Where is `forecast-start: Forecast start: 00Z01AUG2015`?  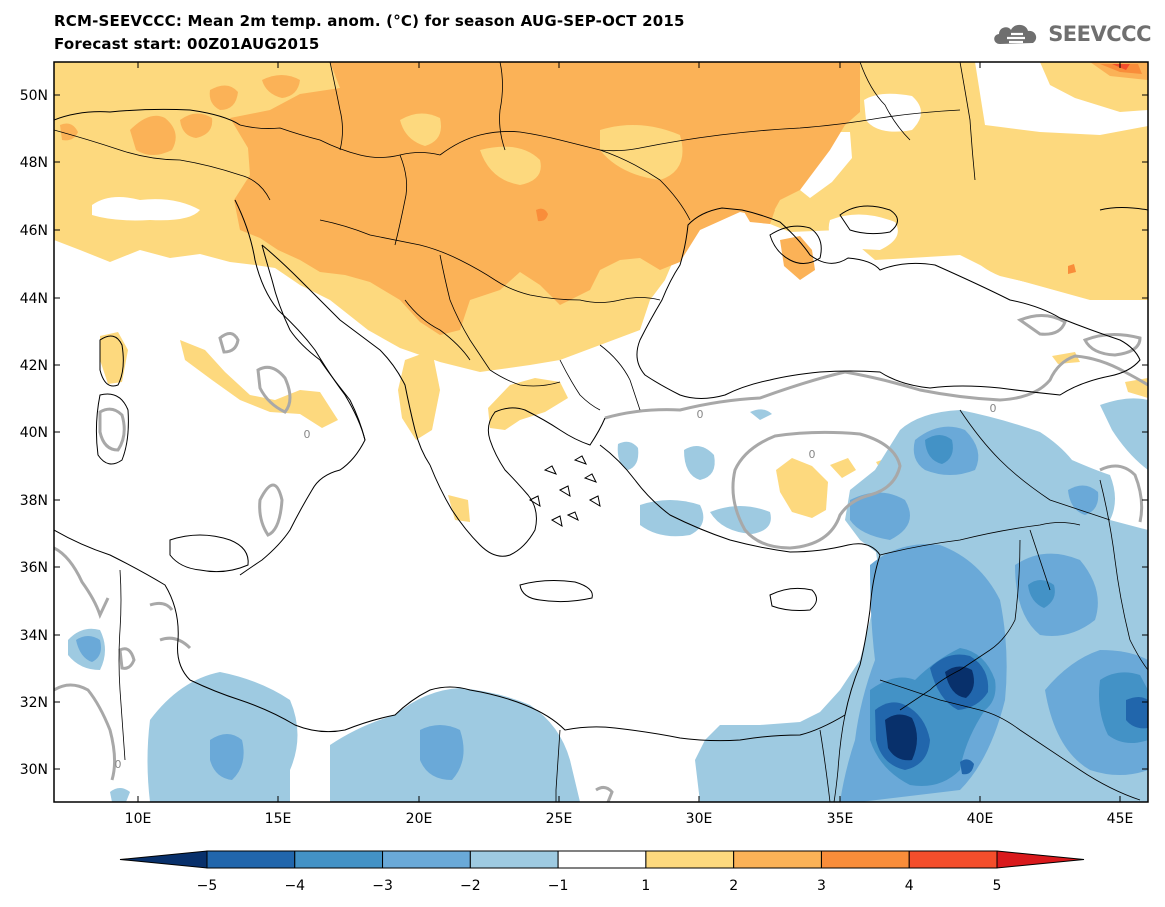
forecast-start: Forecast start: 00Z01AUG2015 is located at coordinates (187, 44).